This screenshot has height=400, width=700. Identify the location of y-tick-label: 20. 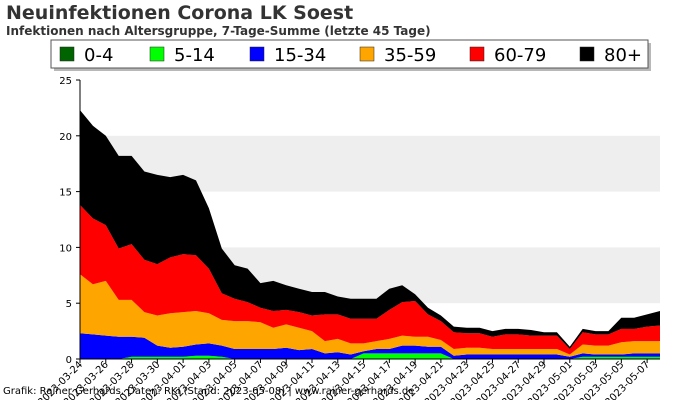
(65, 137).